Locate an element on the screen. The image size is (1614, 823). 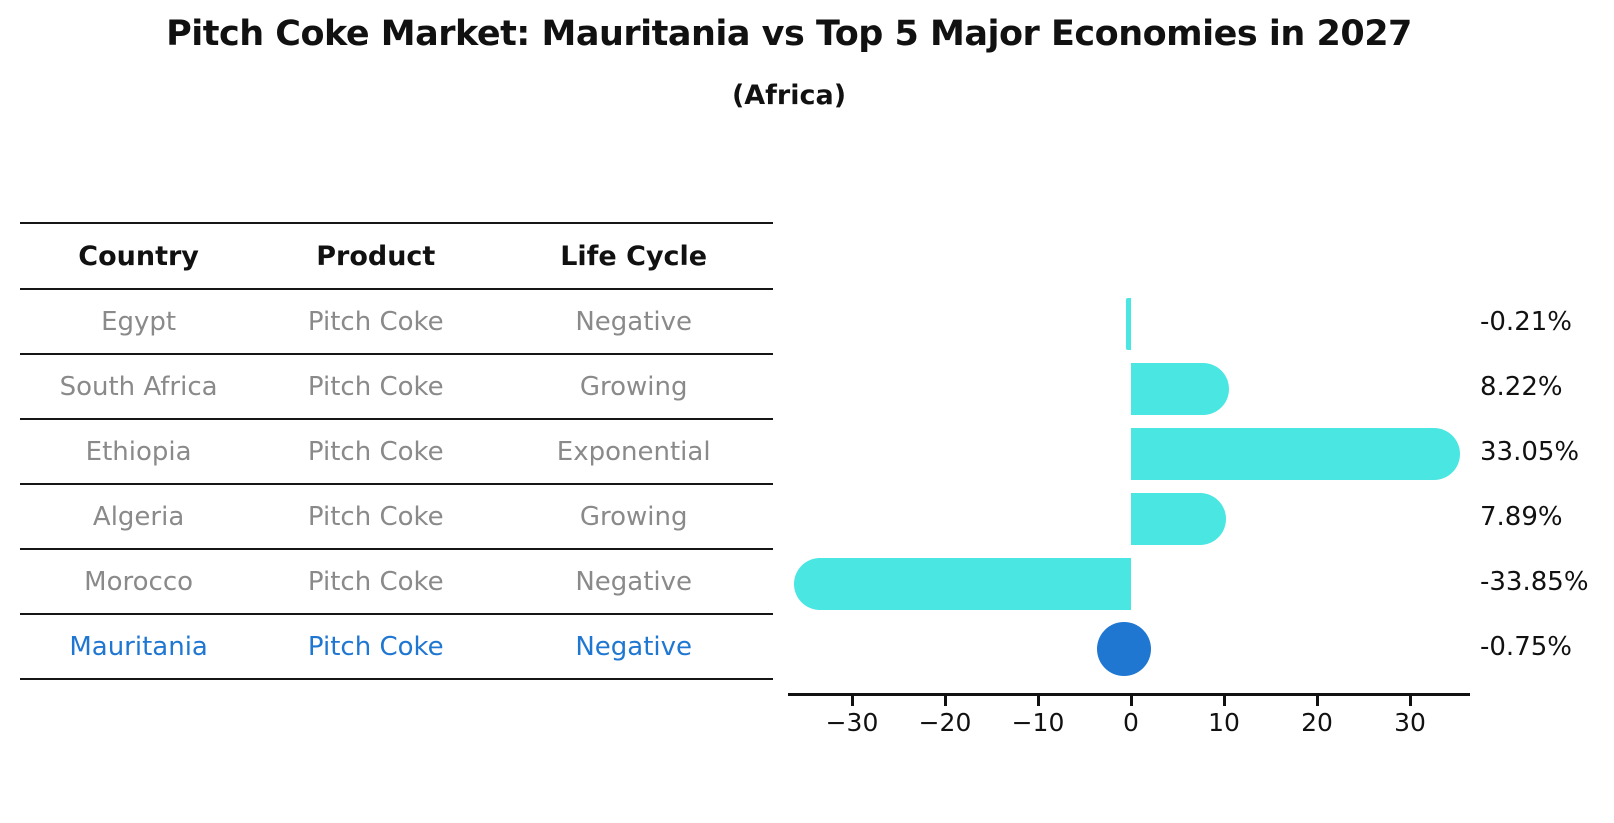
table-row: Egypt Pitch Coke Negative is located at coordinates (396, 322).